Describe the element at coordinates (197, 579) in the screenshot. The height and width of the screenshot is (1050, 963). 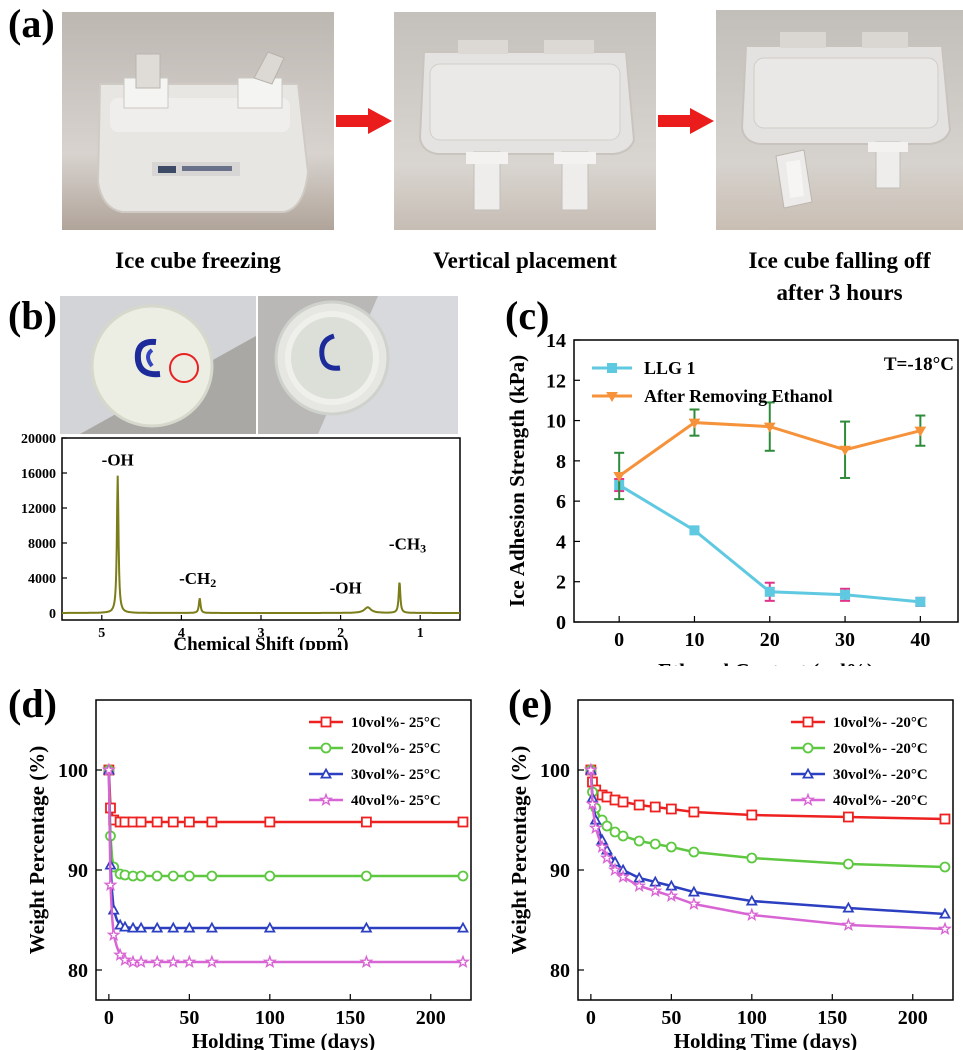
I see `peak-label: -CH2` at that location.